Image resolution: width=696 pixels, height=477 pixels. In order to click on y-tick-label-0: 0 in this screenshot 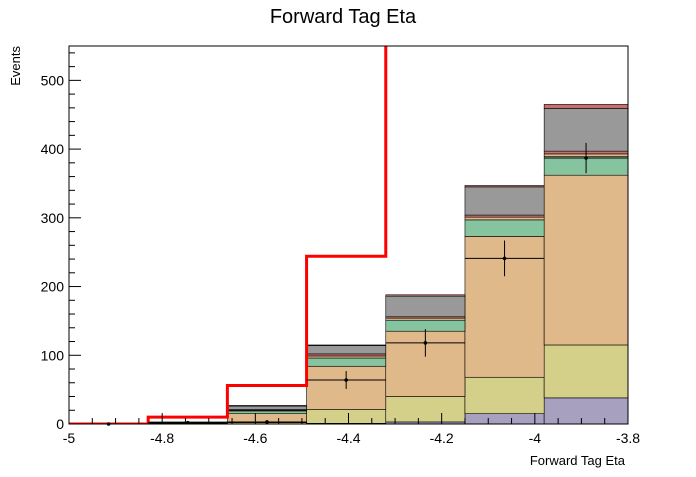, I will do `click(60, 424)`.